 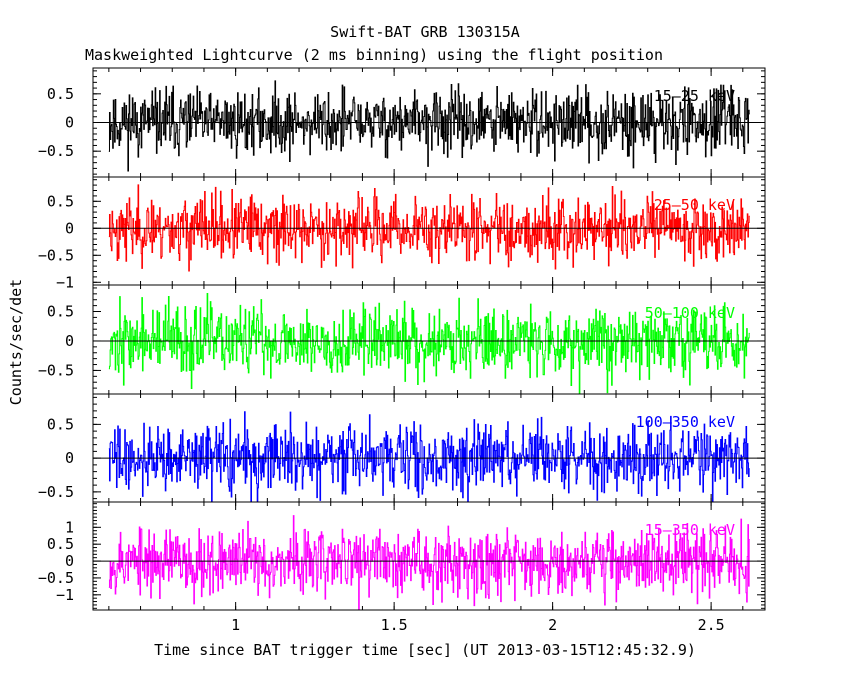 What do you see at coordinates (690, 530) in the screenshot?
I see `band-label-5: 15–350 keV` at bounding box center [690, 530].